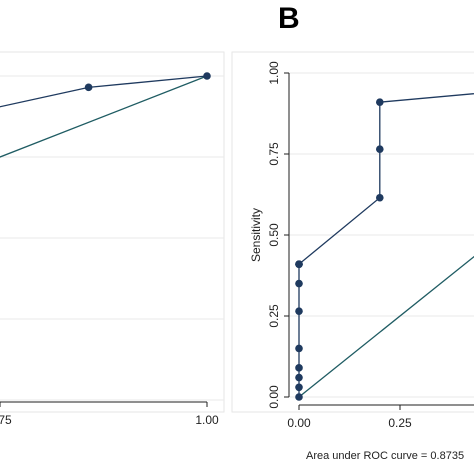  What do you see at coordinates (274, 73) in the screenshot?
I see `y-tick-label-4: 1.00` at bounding box center [274, 73].